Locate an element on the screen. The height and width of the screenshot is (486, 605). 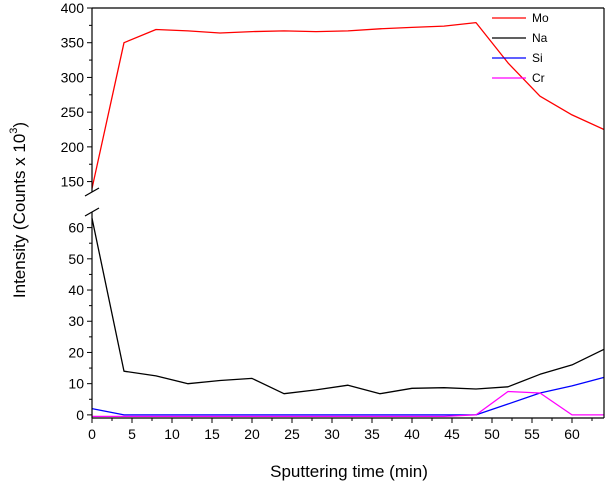
x-tick-label: 20 is located at coordinates (252, 434).